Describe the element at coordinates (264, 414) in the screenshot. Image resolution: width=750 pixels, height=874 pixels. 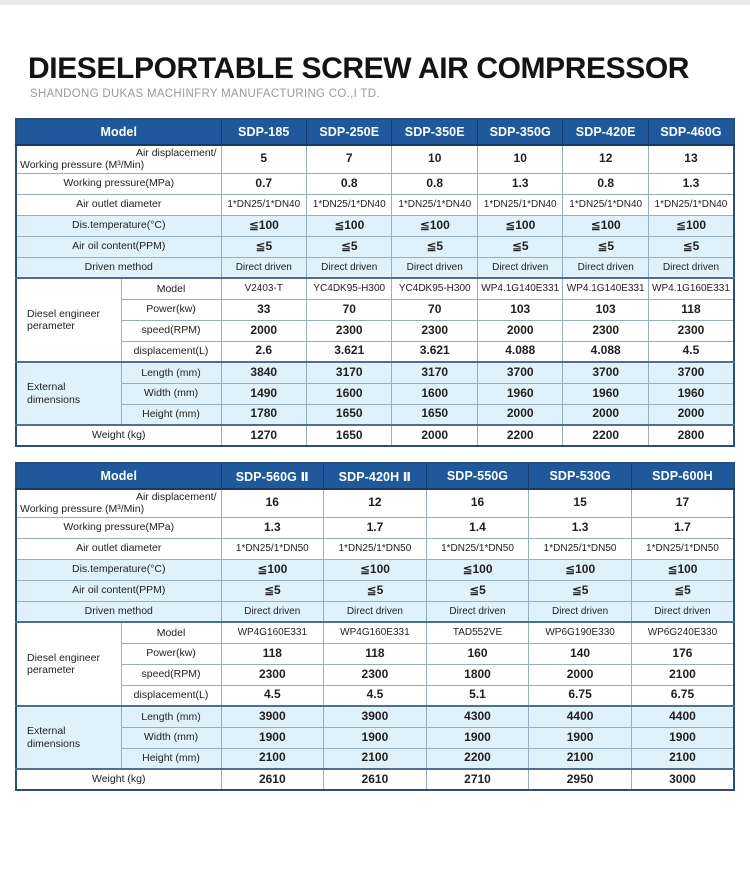
I see `cell-value: 1780` at that location.